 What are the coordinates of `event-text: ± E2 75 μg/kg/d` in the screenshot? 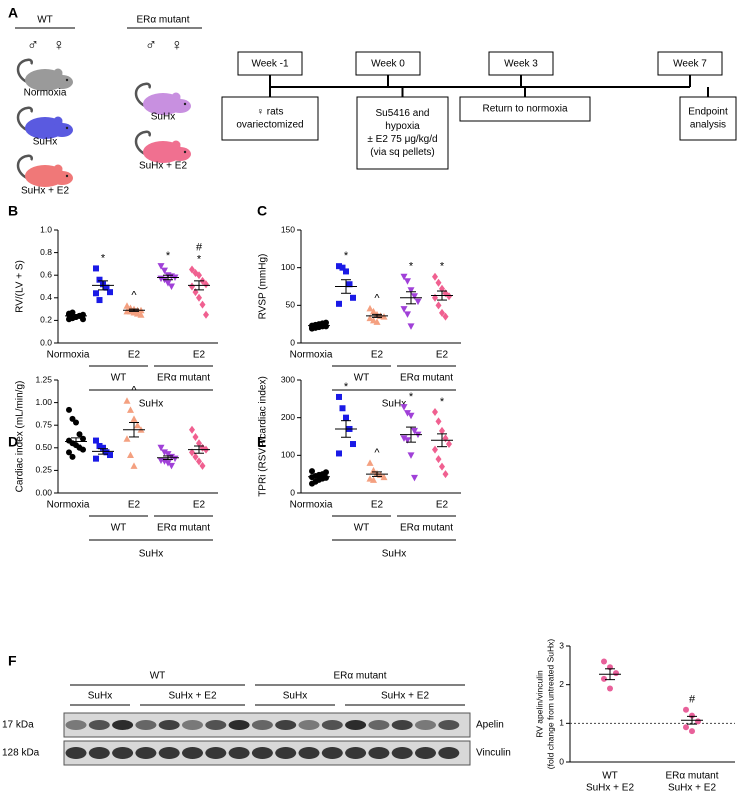 It's located at (402, 139).